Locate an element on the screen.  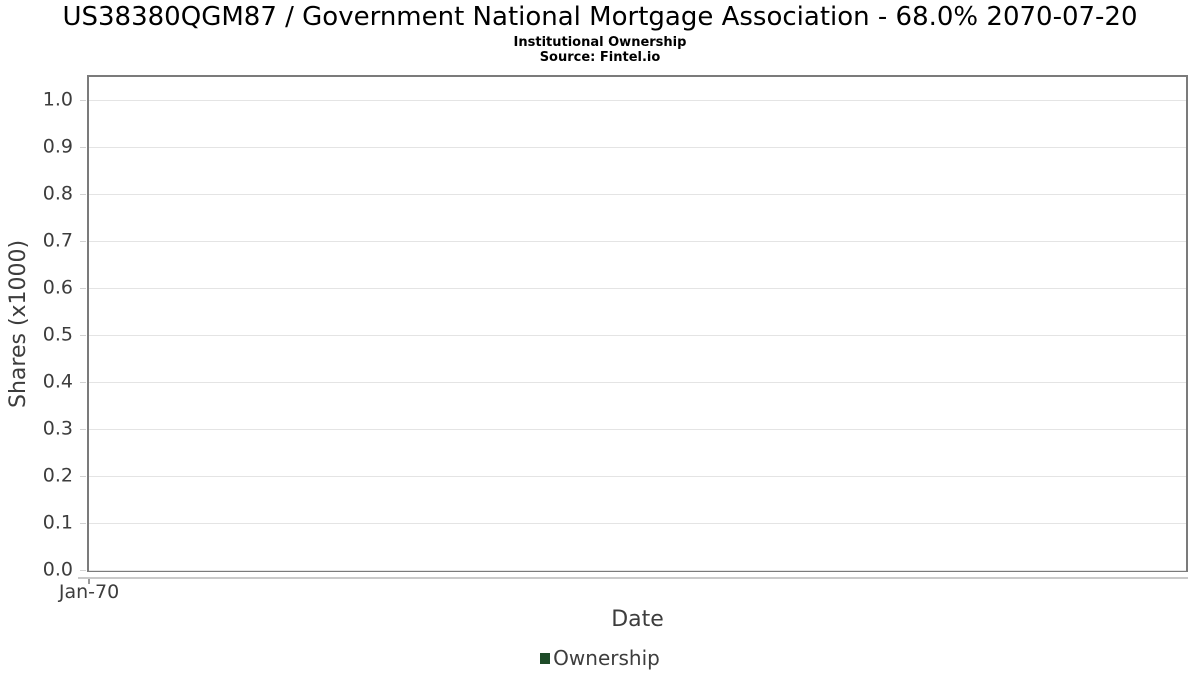
legend: Ownership is located at coordinates (600, 658).